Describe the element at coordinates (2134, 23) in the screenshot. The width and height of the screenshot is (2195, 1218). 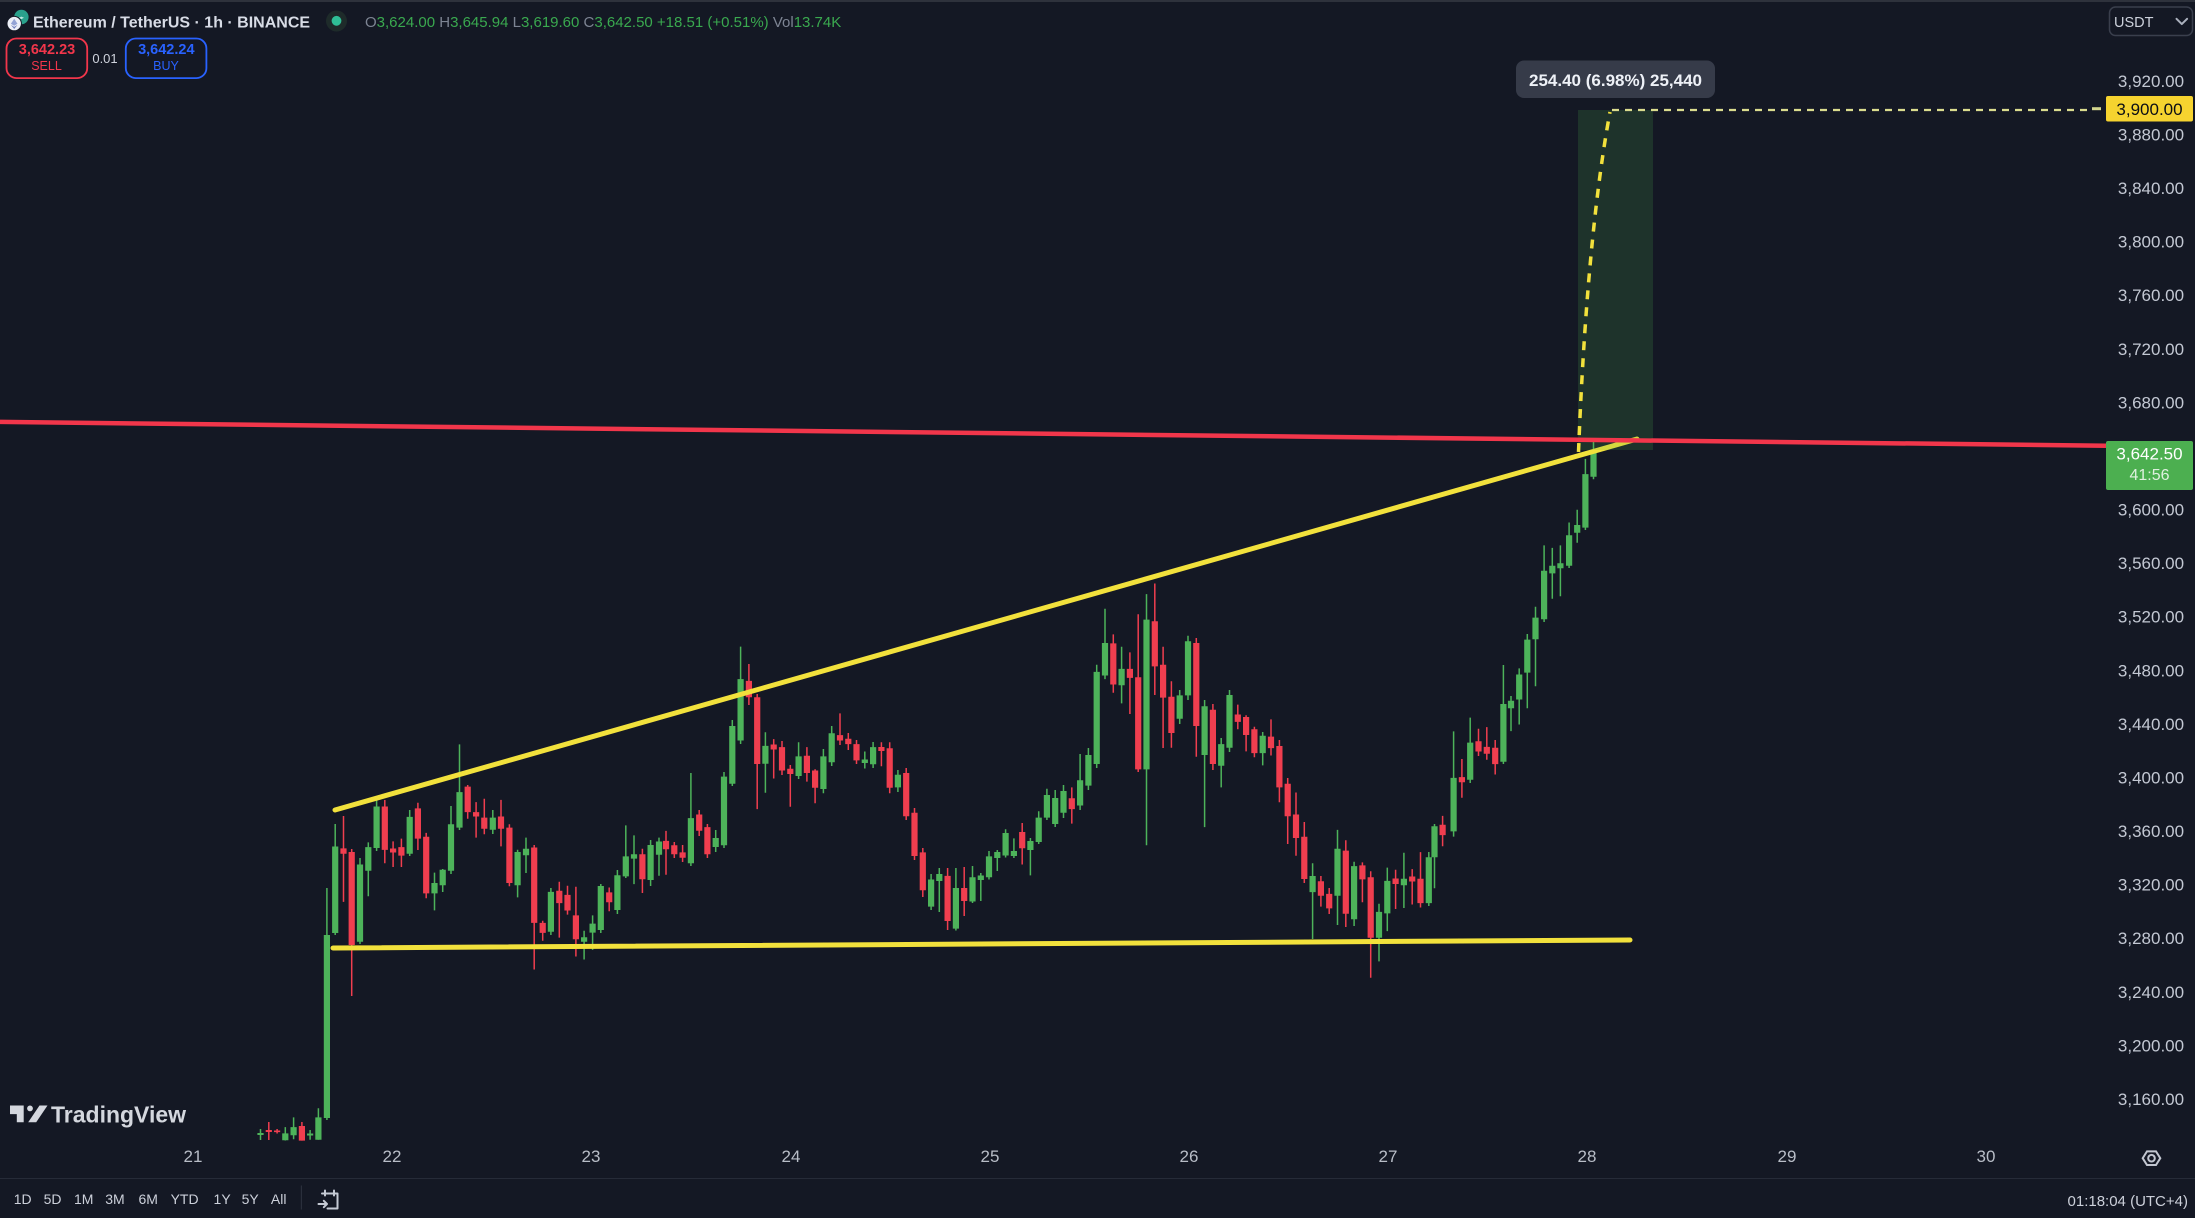
I see `svg-text: USDT` at that location.